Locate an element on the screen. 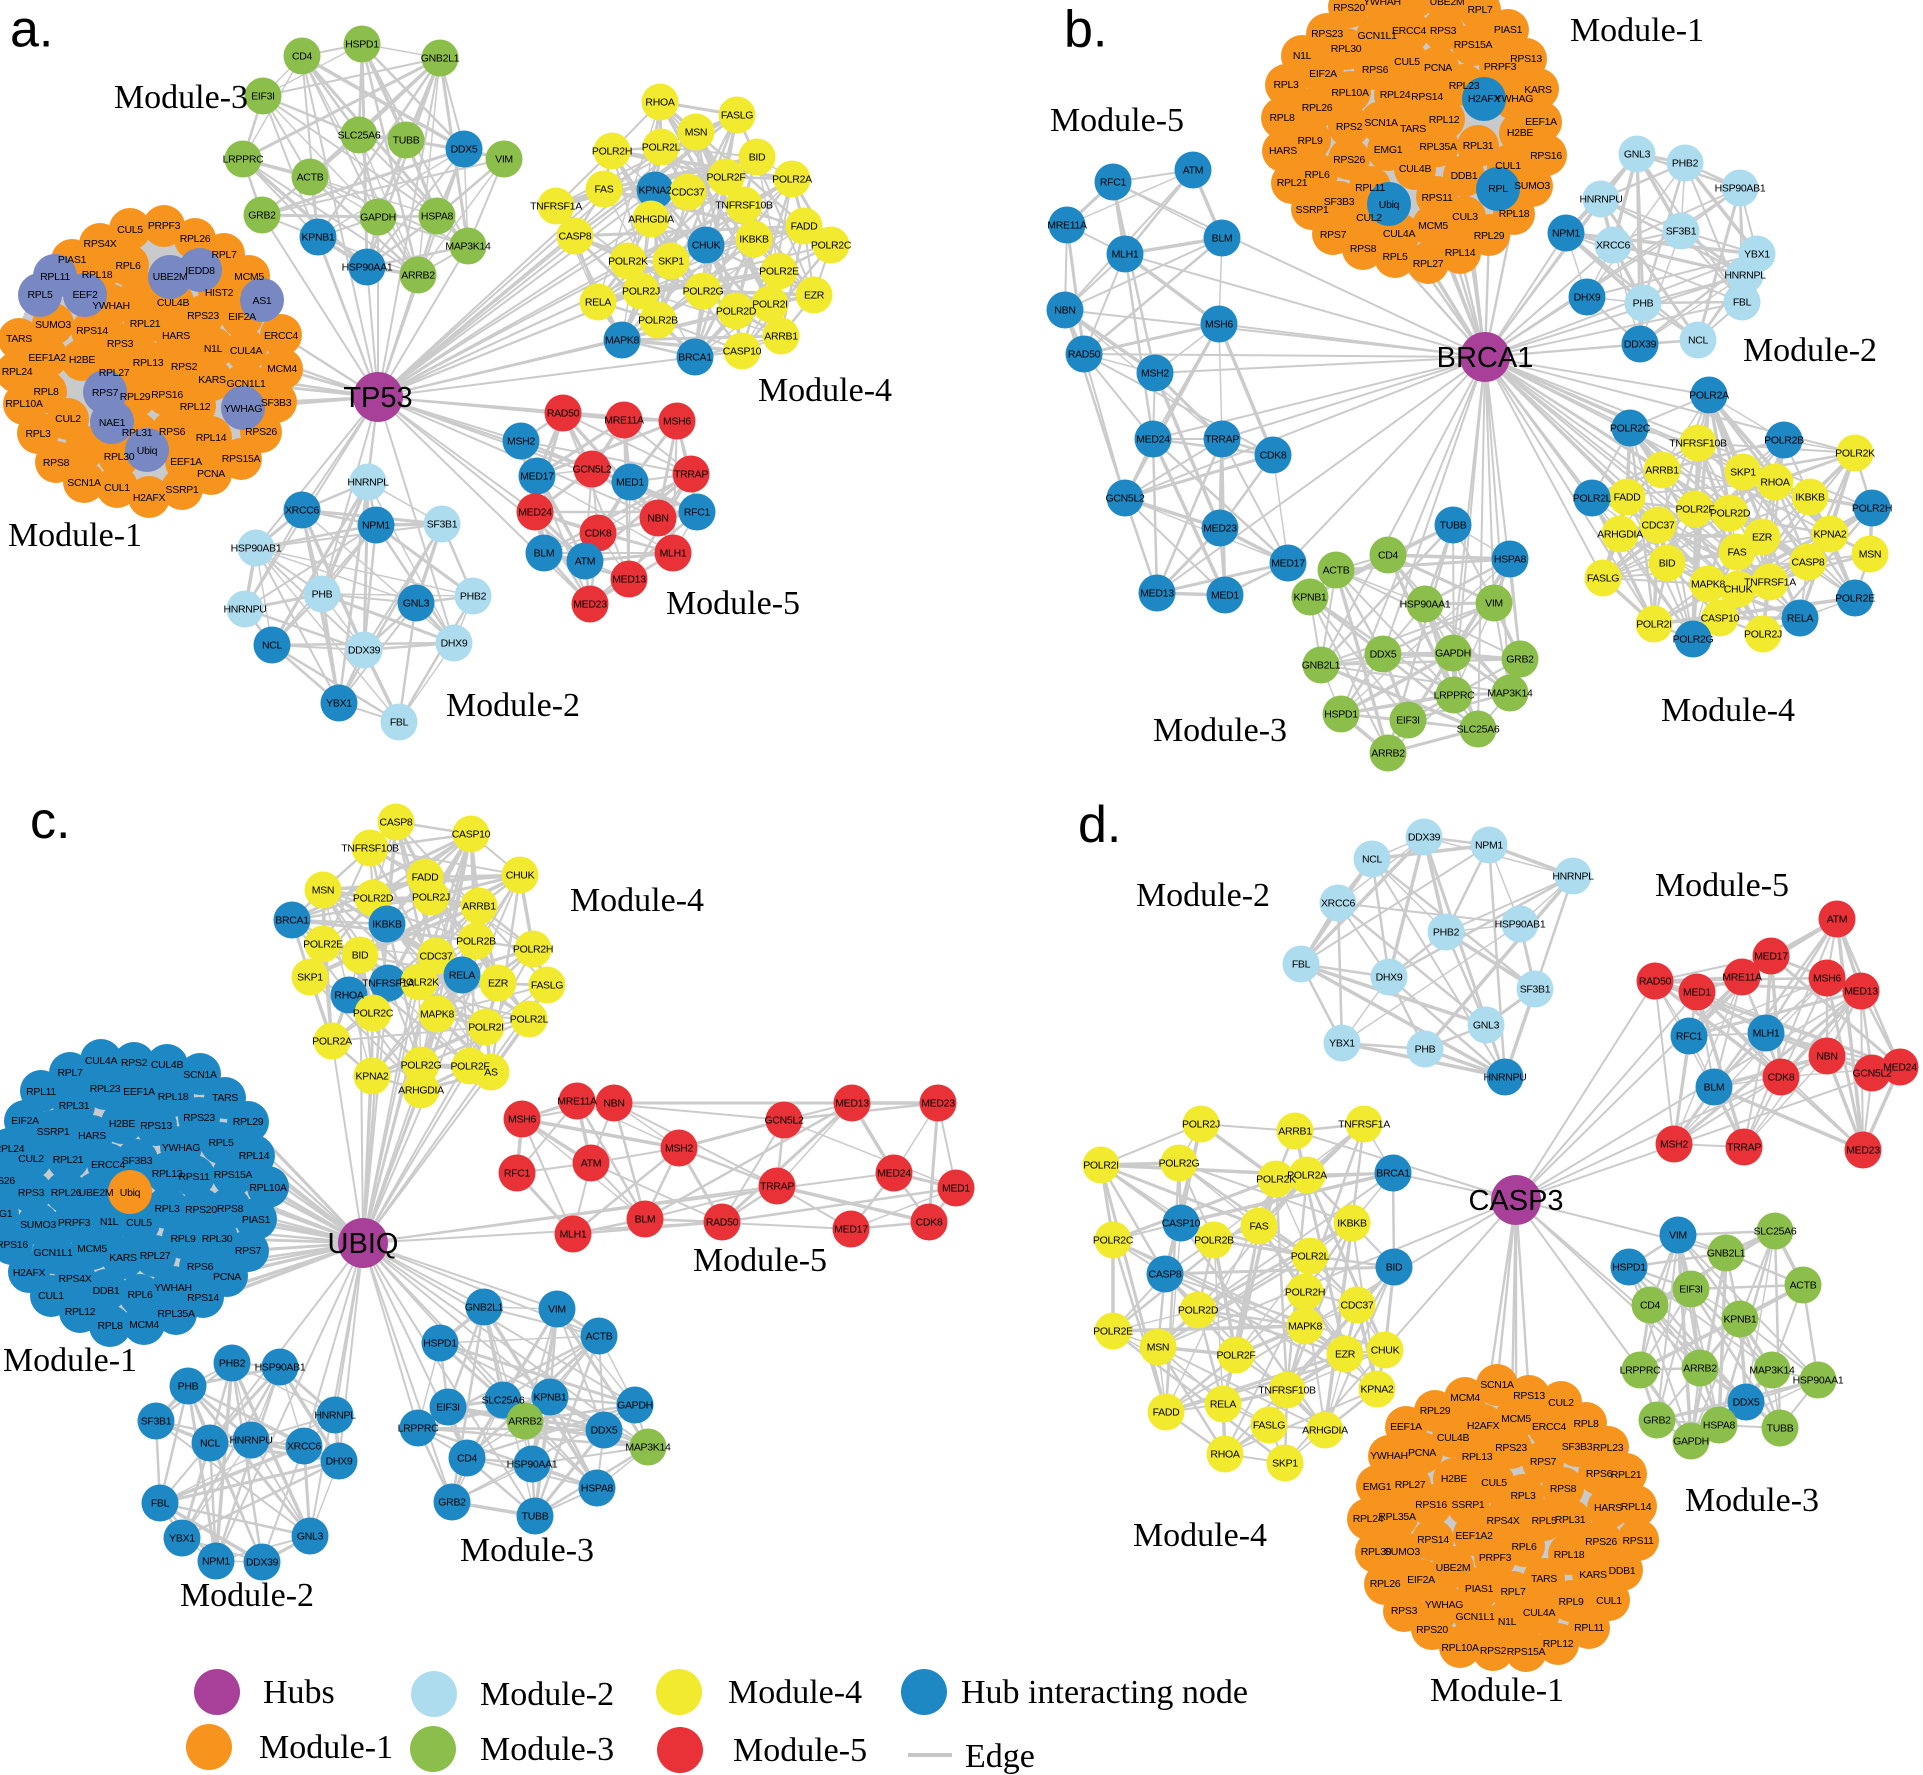 The height and width of the screenshot is (1775, 1923). svg-text: CUL4A is located at coordinates (1399, 234).